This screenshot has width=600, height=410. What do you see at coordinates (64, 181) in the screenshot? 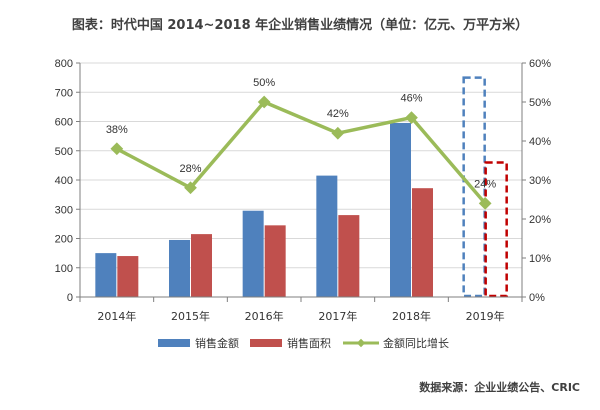
I see `y-left-tick-label: 400` at bounding box center [64, 181].